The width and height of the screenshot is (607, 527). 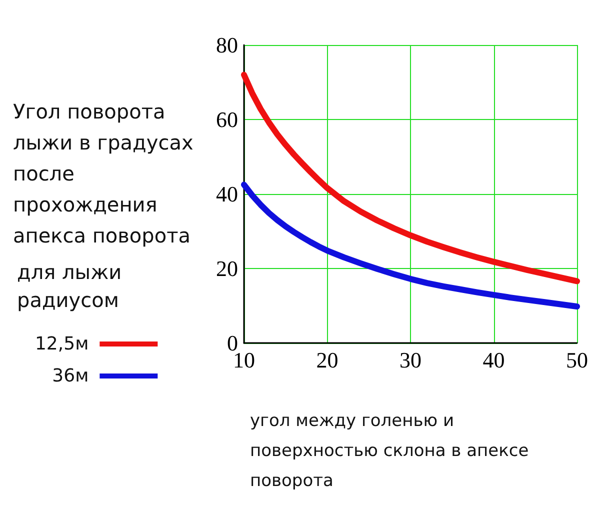 What do you see at coordinates (61, 344) in the screenshot?
I see `legend-label: 12,5м` at bounding box center [61, 344].